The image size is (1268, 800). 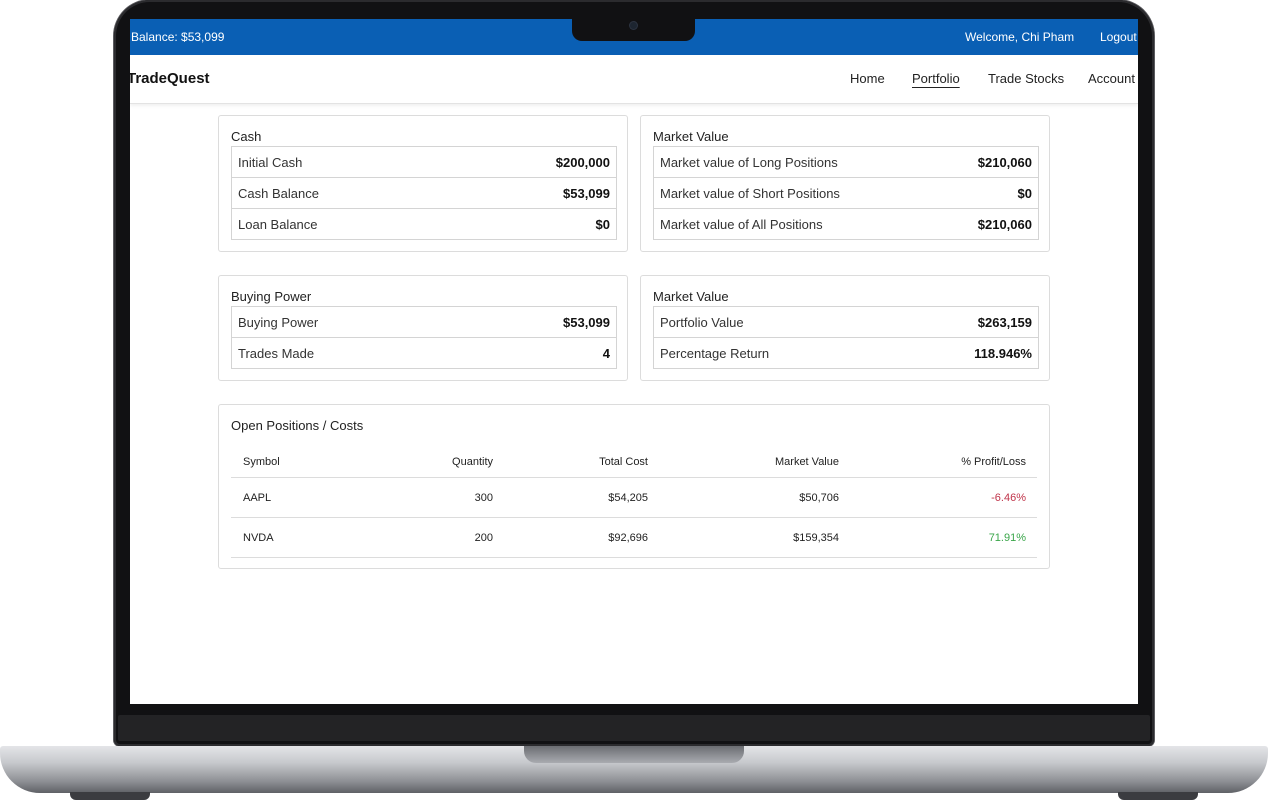 I want to click on position-quantity: 300, so click(x=483, y=498).